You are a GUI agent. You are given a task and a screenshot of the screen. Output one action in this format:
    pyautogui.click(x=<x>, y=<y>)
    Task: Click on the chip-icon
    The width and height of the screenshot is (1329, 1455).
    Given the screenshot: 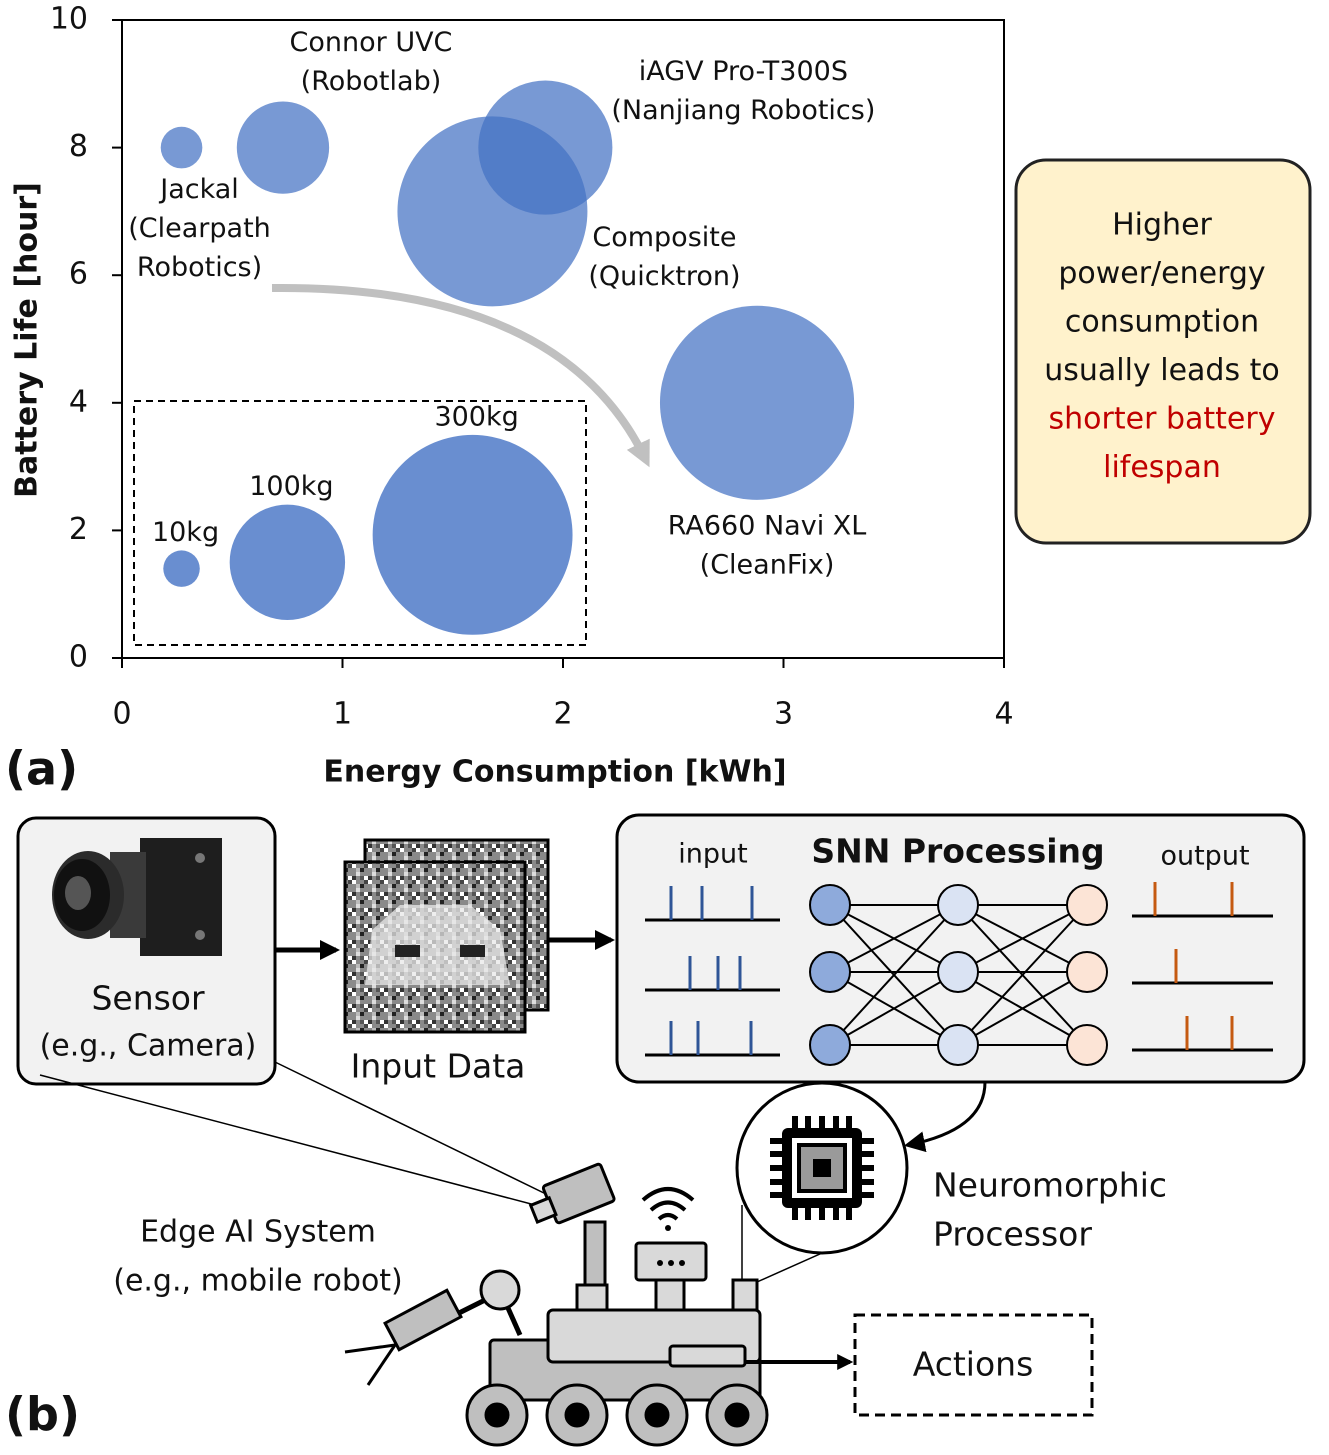 What is the action you would take?
    pyautogui.click(x=822, y=1168)
    